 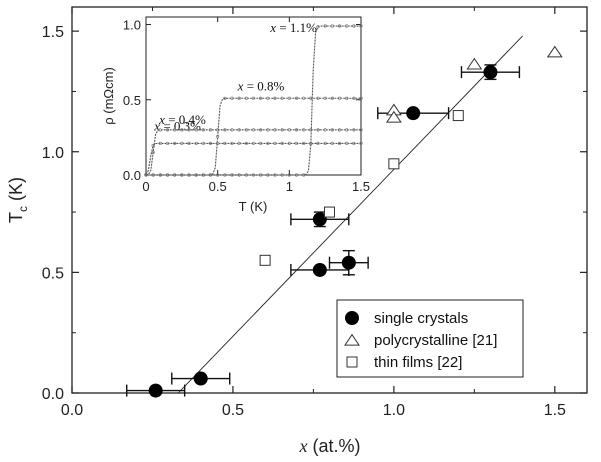 I want to click on legend-box, so click(x=430, y=338).